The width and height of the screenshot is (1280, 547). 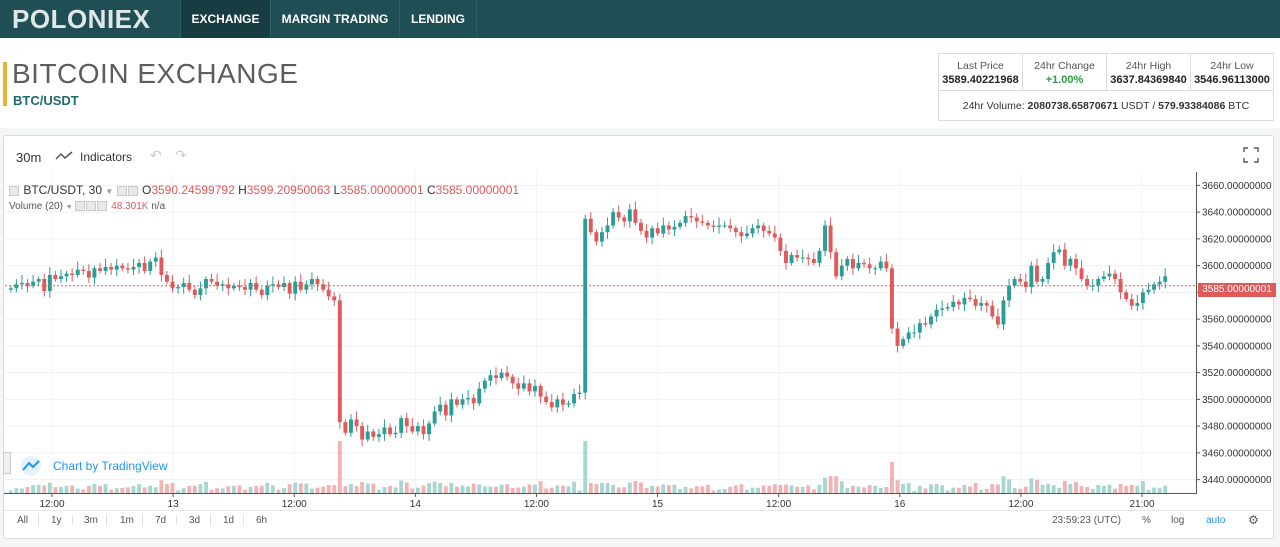 I want to click on tab-lending: LENDING, so click(x=438, y=19).